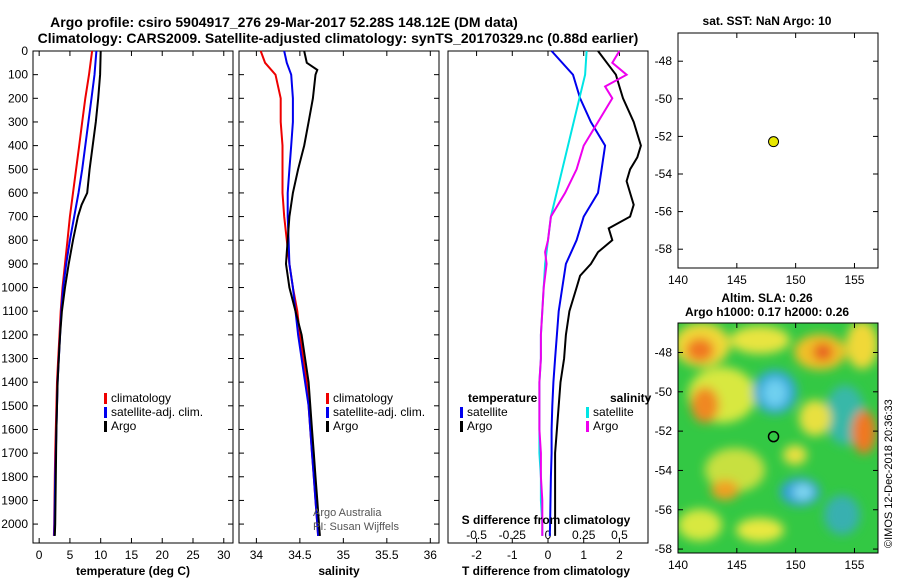 Image resolution: width=900 pixels, height=585 pixels. Describe the element at coordinates (101, 555) in the screenshot. I see `x-tick-label: 10` at that location.